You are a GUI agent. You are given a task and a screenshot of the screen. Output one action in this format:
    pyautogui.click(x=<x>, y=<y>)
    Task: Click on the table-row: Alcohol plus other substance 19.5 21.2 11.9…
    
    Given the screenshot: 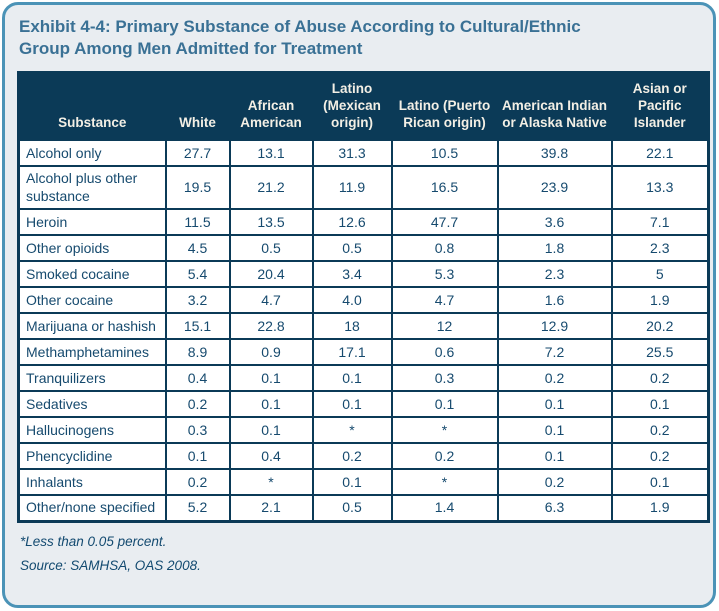 What is the action you would take?
    pyautogui.click(x=363, y=188)
    